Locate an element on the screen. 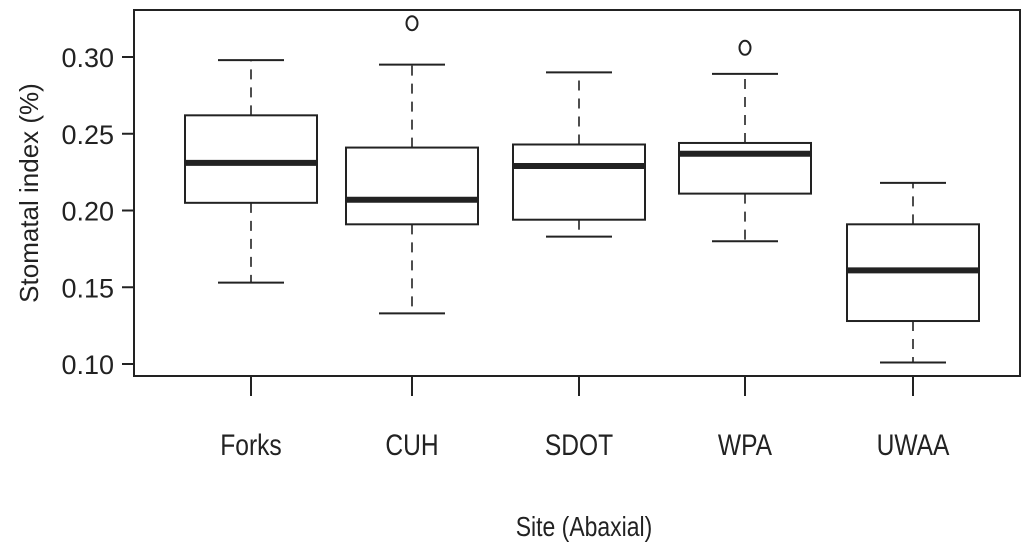  x-tick-label: CUH is located at coordinates (411, 445).